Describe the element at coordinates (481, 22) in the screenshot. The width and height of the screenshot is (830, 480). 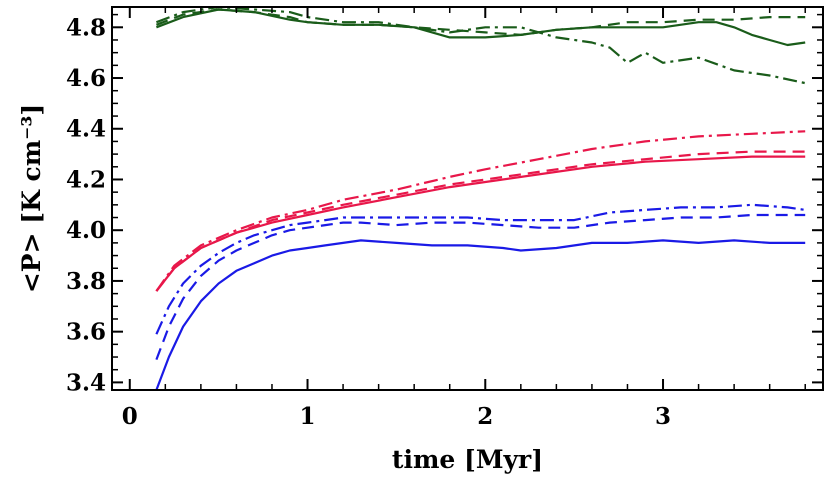
I see `series-line-green-dashed` at that location.